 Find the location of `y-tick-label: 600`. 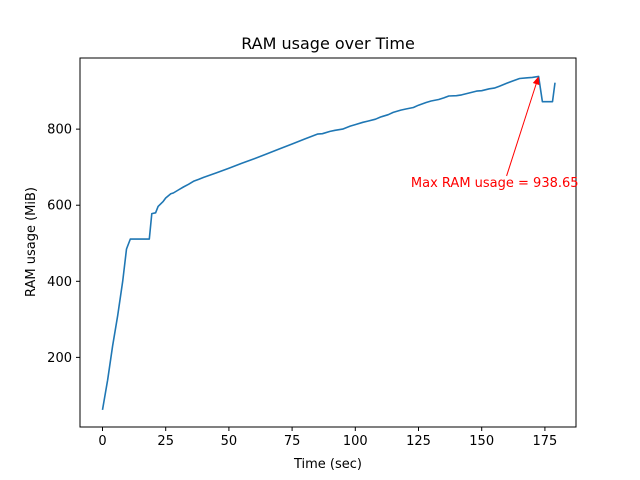

y-tick-label: 600 is located at coordinates (59, 206).